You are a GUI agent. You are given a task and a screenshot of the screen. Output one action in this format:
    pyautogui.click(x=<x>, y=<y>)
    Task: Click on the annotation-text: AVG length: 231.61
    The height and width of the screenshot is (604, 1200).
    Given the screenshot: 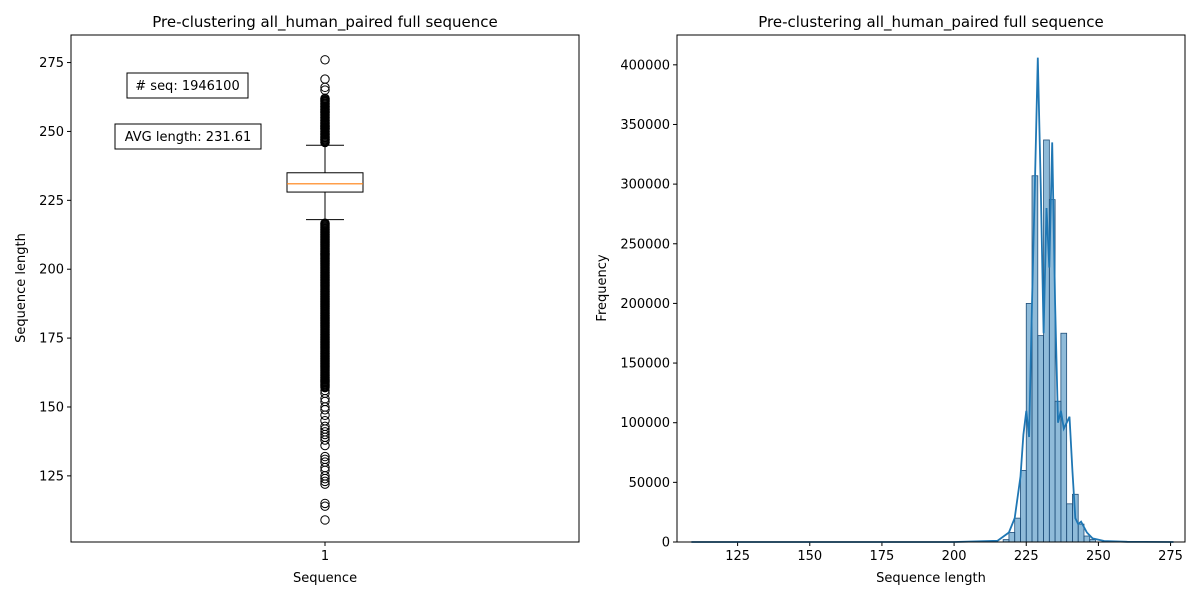 What is the action you would take?
    pyautogui.click(x=188, y=137)
    